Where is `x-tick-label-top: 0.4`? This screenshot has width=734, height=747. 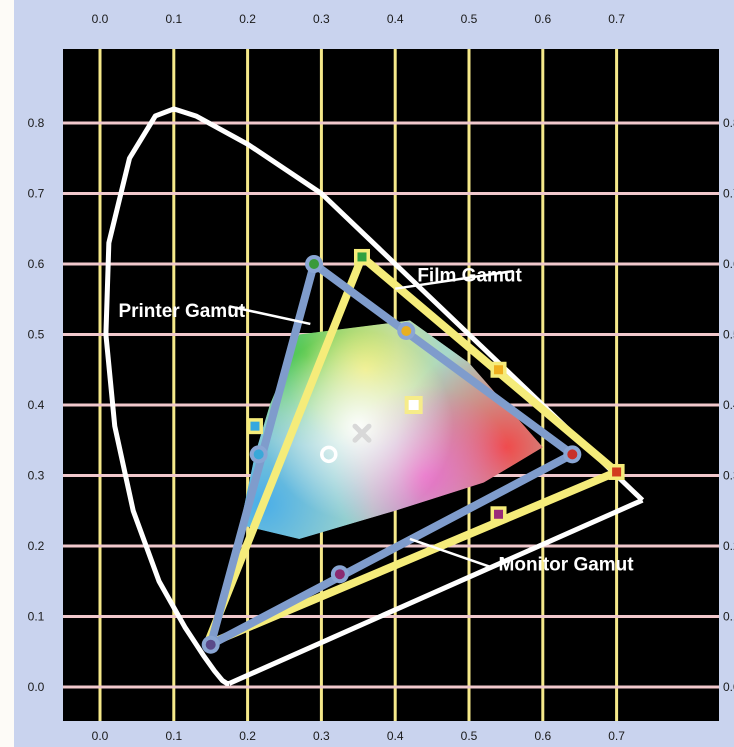 x-tick-label-top: 0.4 is located at coordinates (395, 19).